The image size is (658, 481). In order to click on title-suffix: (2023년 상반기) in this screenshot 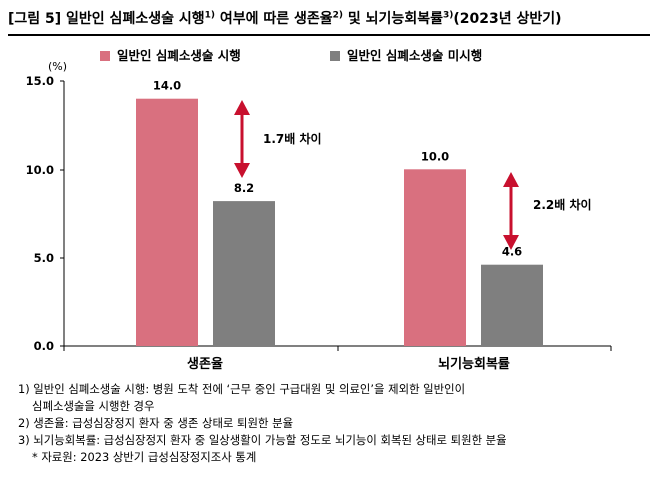, I will do `click(507, 19)`.